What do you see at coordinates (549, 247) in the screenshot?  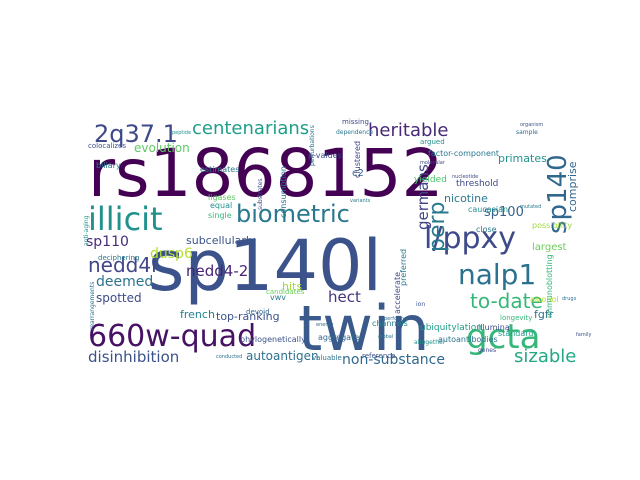 I see `cloud-word: largest` at bounding box center [549, 247].